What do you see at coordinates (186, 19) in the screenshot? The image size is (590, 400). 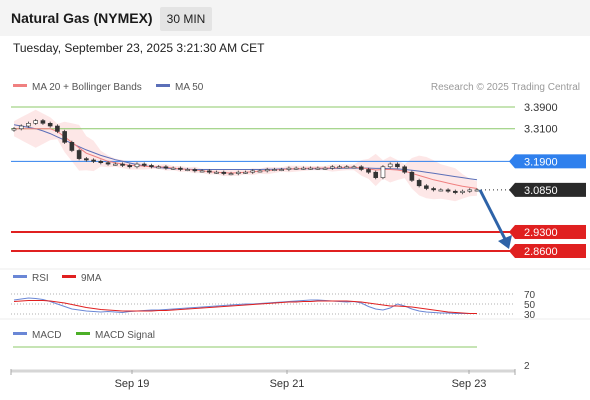 I see `timeframe-button: 30 MIN` at bounding box center [186, 19].